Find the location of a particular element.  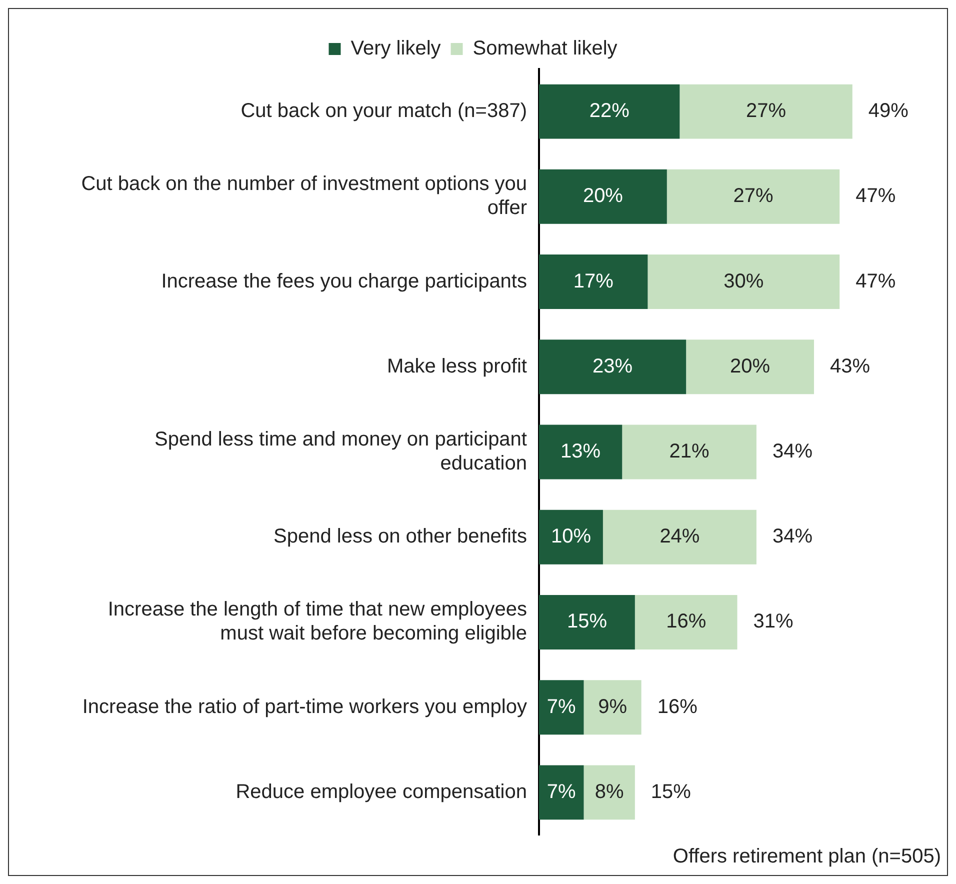

data-label: 22% is located at coordinates (609, 111).